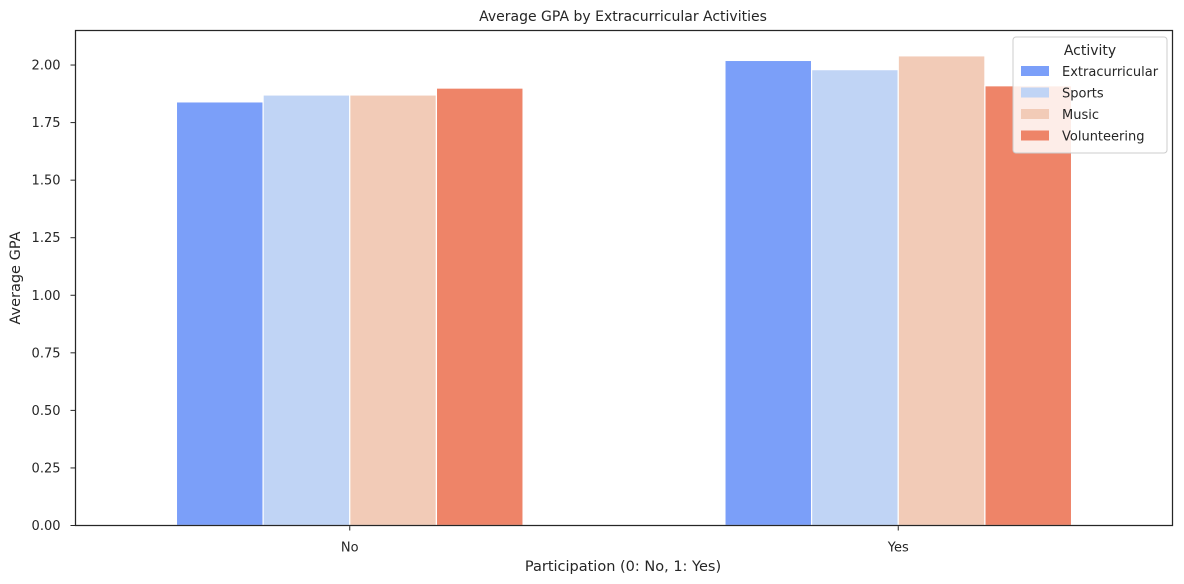 Image resolution: width=1184 pixels, height=584 pixels. Describe the element at coordinates (350, 548) in the screenshot. I see `x-tick-label: No` at that location.